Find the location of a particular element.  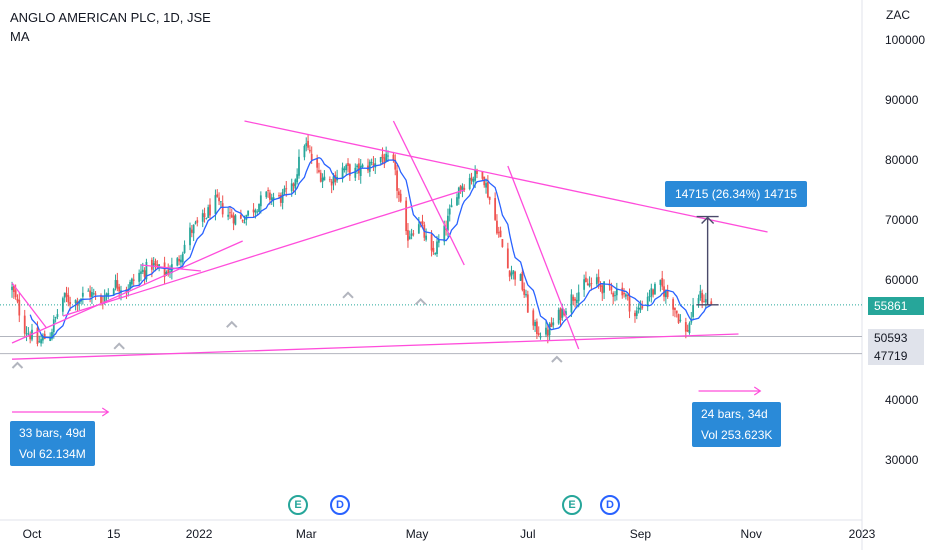

measure-label: 14715 (26.34%) 14715 is located at coordinates (736, 194).